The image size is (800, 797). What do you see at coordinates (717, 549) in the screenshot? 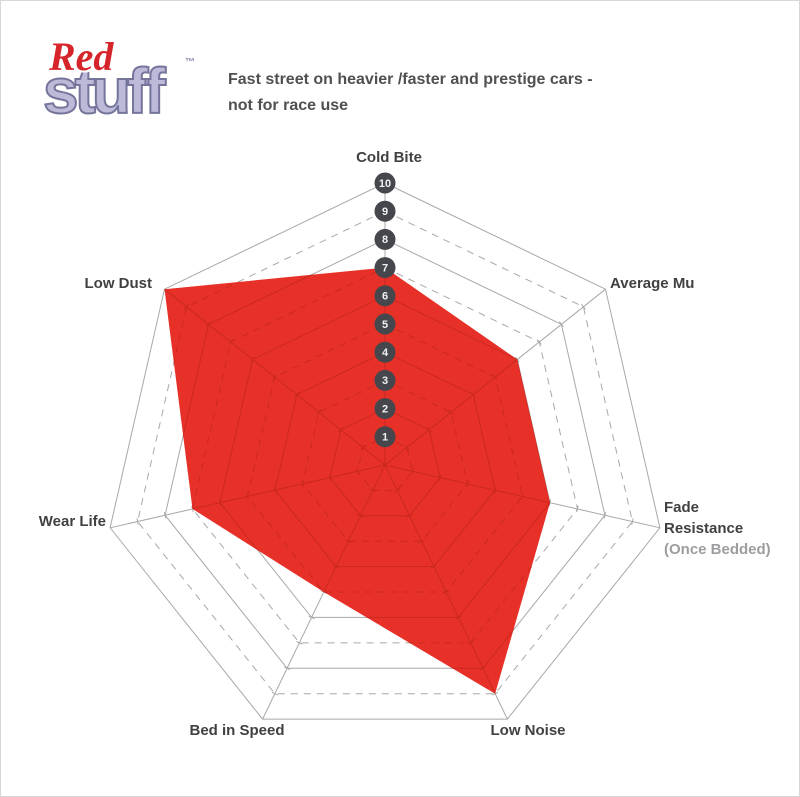
I see `axis-sublabel-once-bedded: (Once Bedded)` at bounding box center [717, 549].